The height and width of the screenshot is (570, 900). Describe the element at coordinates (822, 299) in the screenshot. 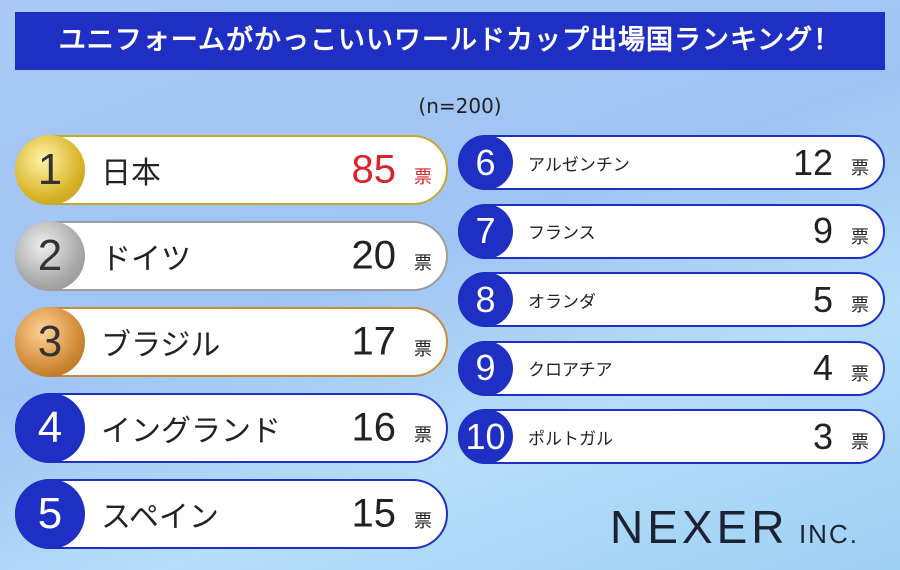

I see `vote-count: 5` at that location.